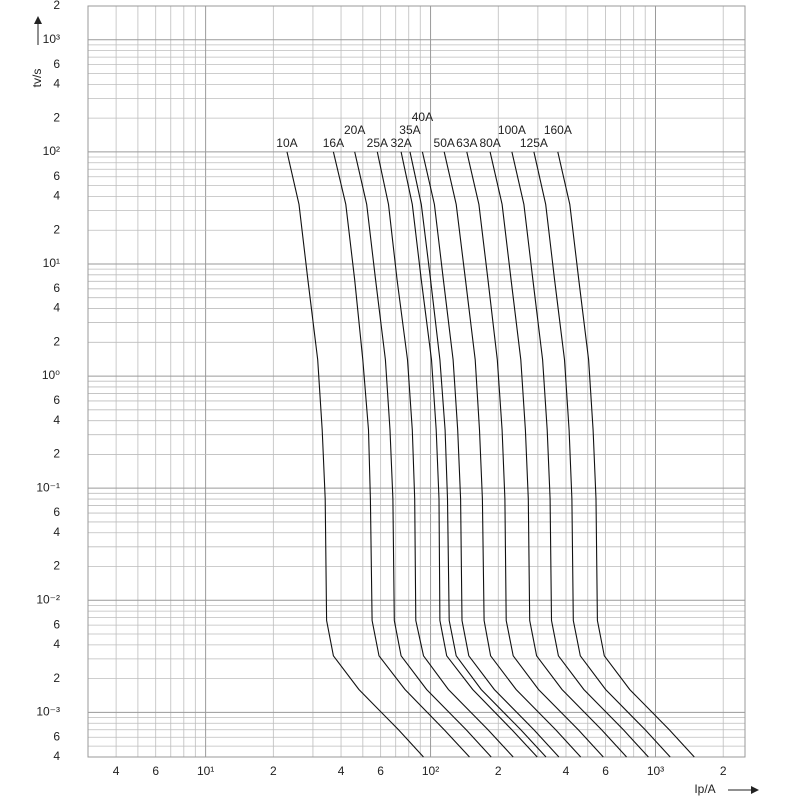 The height and width of the screenshot is (800, 800). I want to click on x-tick-label: 10¹, so click(205, 771).